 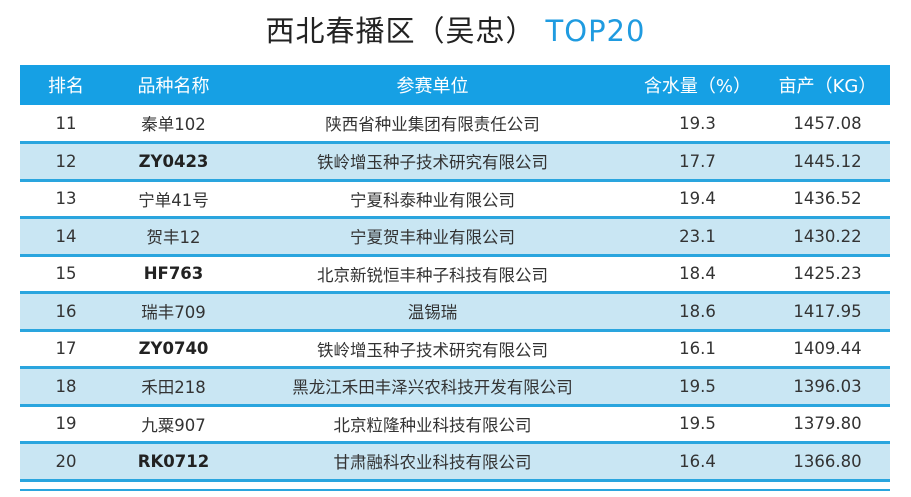 What do you see at coordinates (173, 161) in the screenshot?
I see `cell-variety: ZY0423` at bounding box center [173, 161].